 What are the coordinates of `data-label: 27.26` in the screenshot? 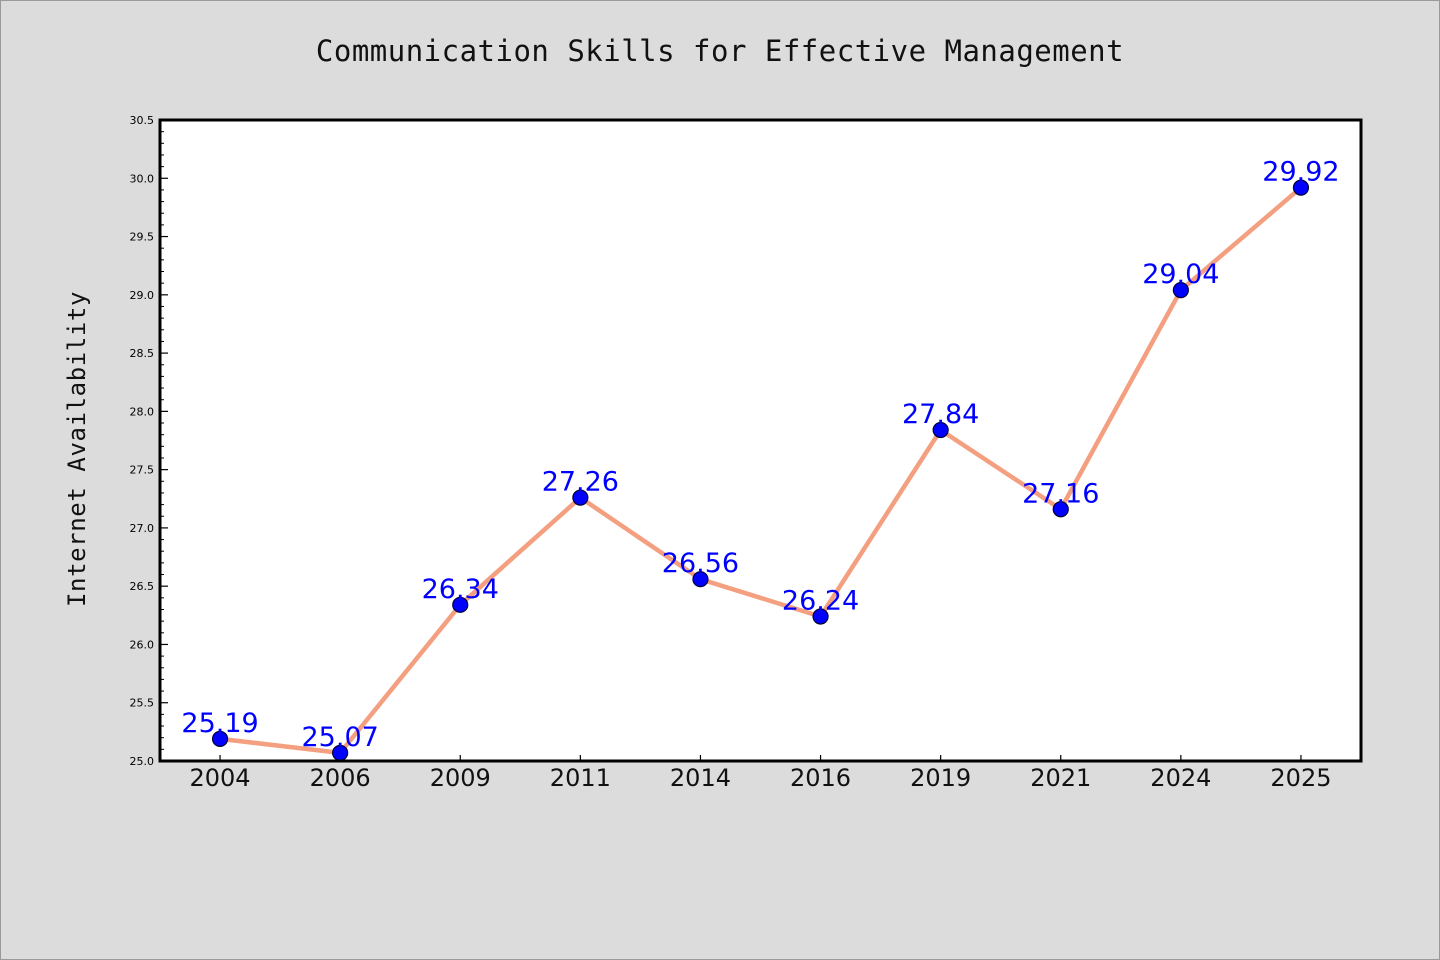 It's located at (580, 482).